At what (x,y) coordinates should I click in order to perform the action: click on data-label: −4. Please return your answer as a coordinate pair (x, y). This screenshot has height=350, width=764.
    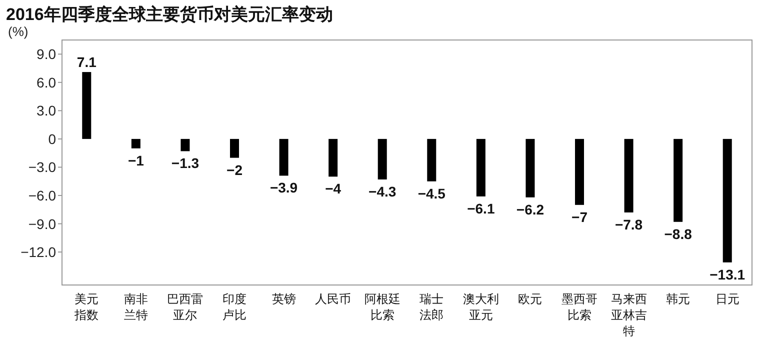
    Looking at the image, I should click on (333, 188).